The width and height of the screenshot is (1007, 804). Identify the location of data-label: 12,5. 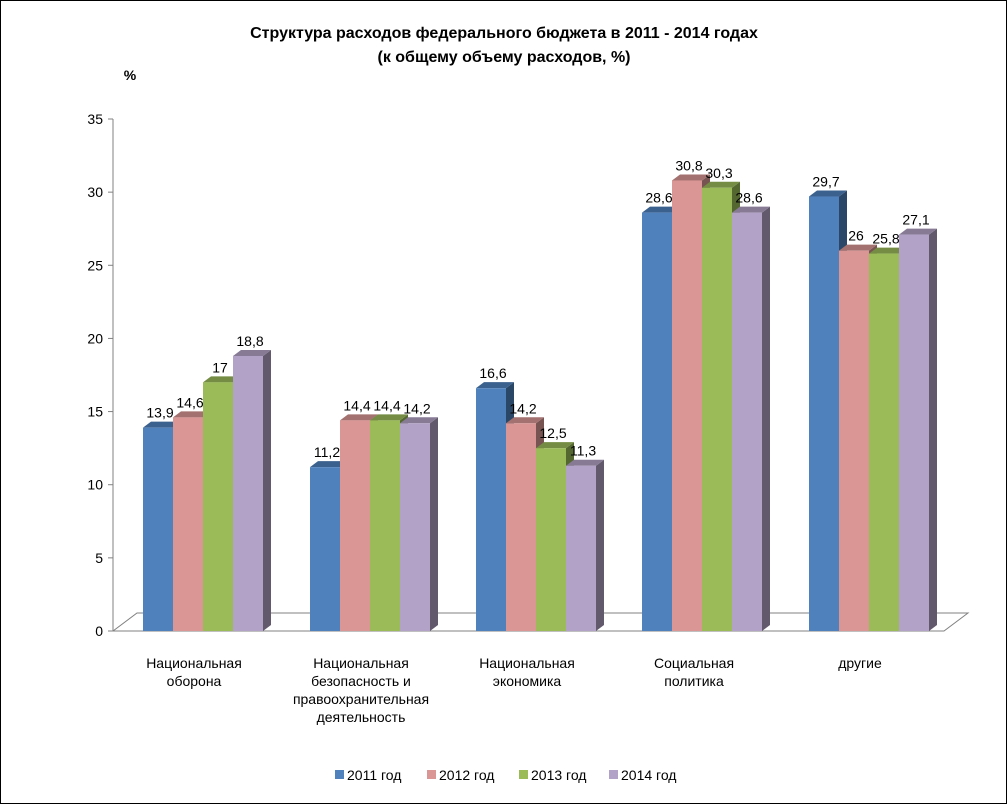
(552, 433).